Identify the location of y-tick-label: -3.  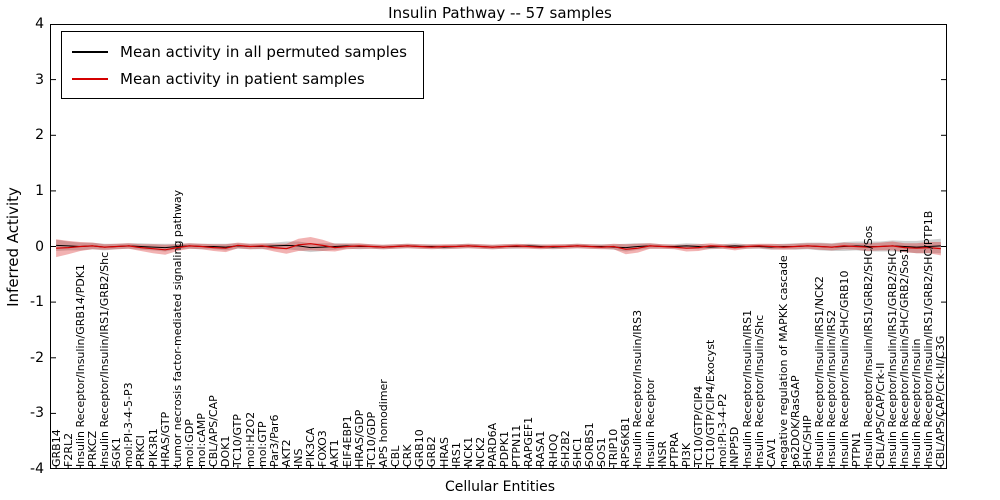
(37, 413).